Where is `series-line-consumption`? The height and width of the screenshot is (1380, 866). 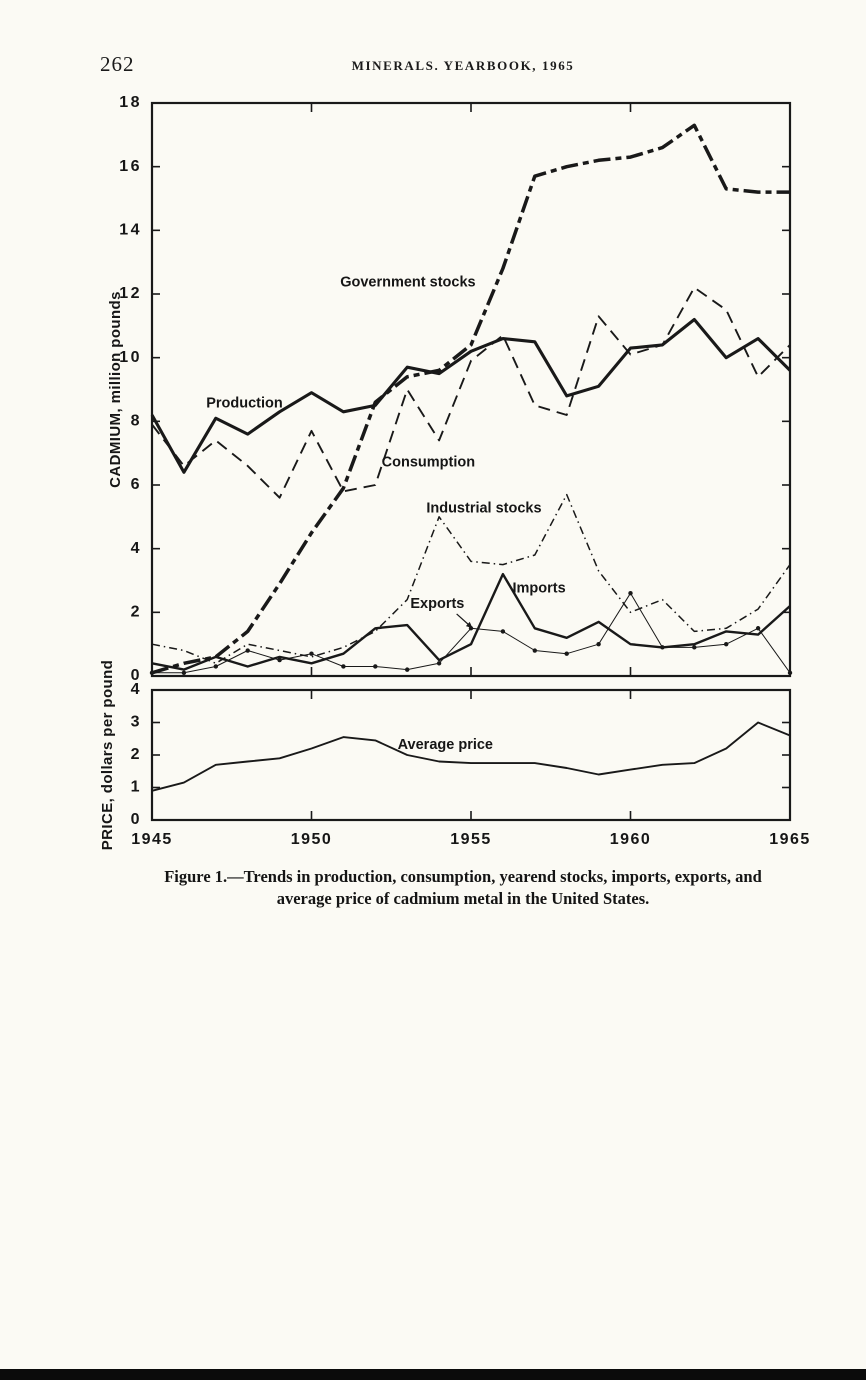
series-line-consumption is located at coordinates (471, 392).